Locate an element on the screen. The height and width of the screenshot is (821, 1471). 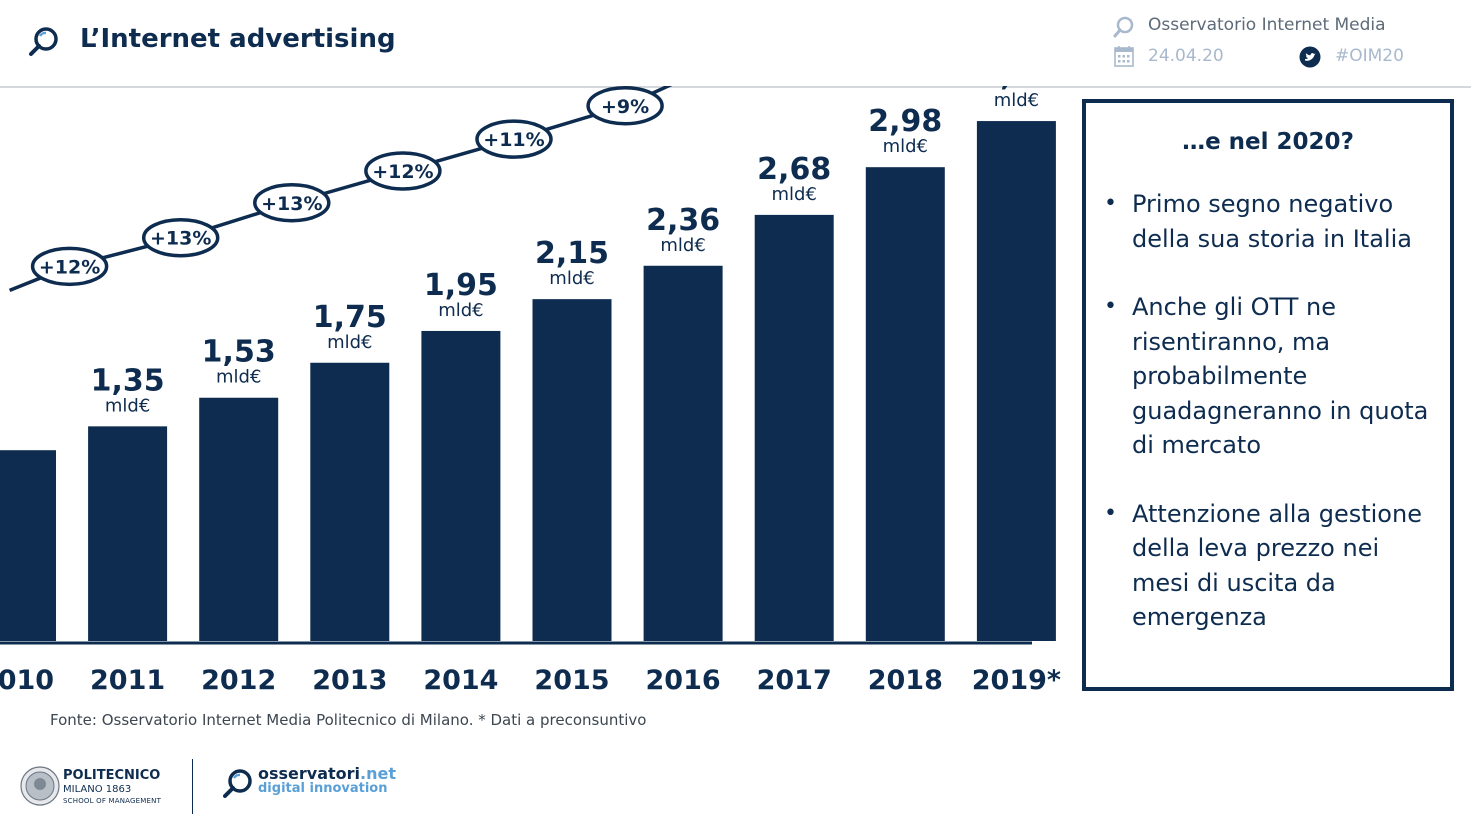
x-tick-label: 2016 is located at coordinates (683, 680).